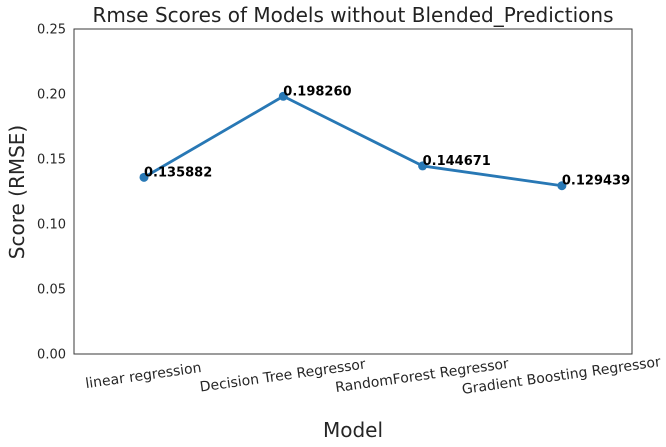 Image resolution: width=666 pixels, height=447 pixels. I want to click on y-tick-label: 0.20, so click(51, 95).